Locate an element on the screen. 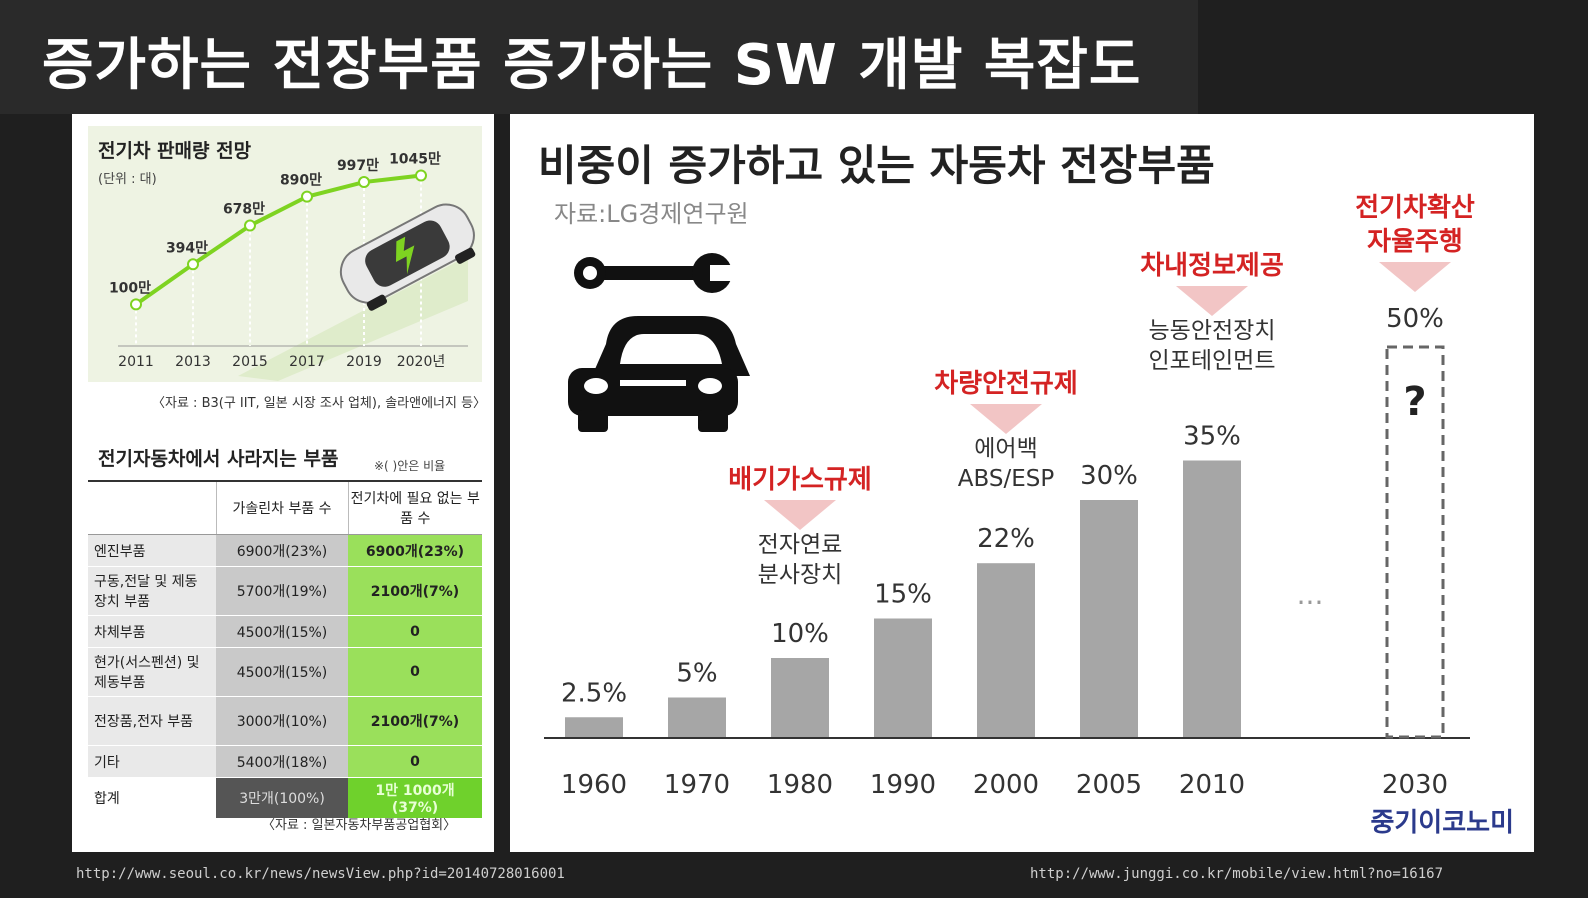  part-category-cell: 현가(서스펜션) 및 제동부품 is located at coordinates (152, 672).